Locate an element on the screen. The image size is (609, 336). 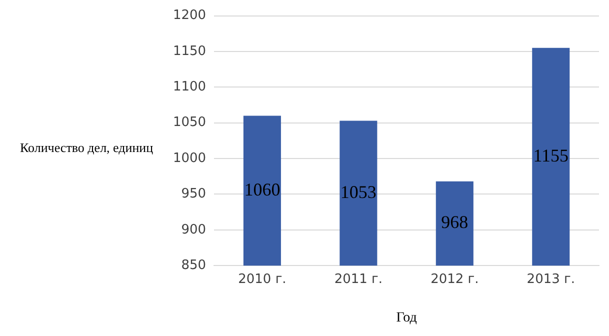
y-tick-label: 1150 is located at coordinates (189, 51).